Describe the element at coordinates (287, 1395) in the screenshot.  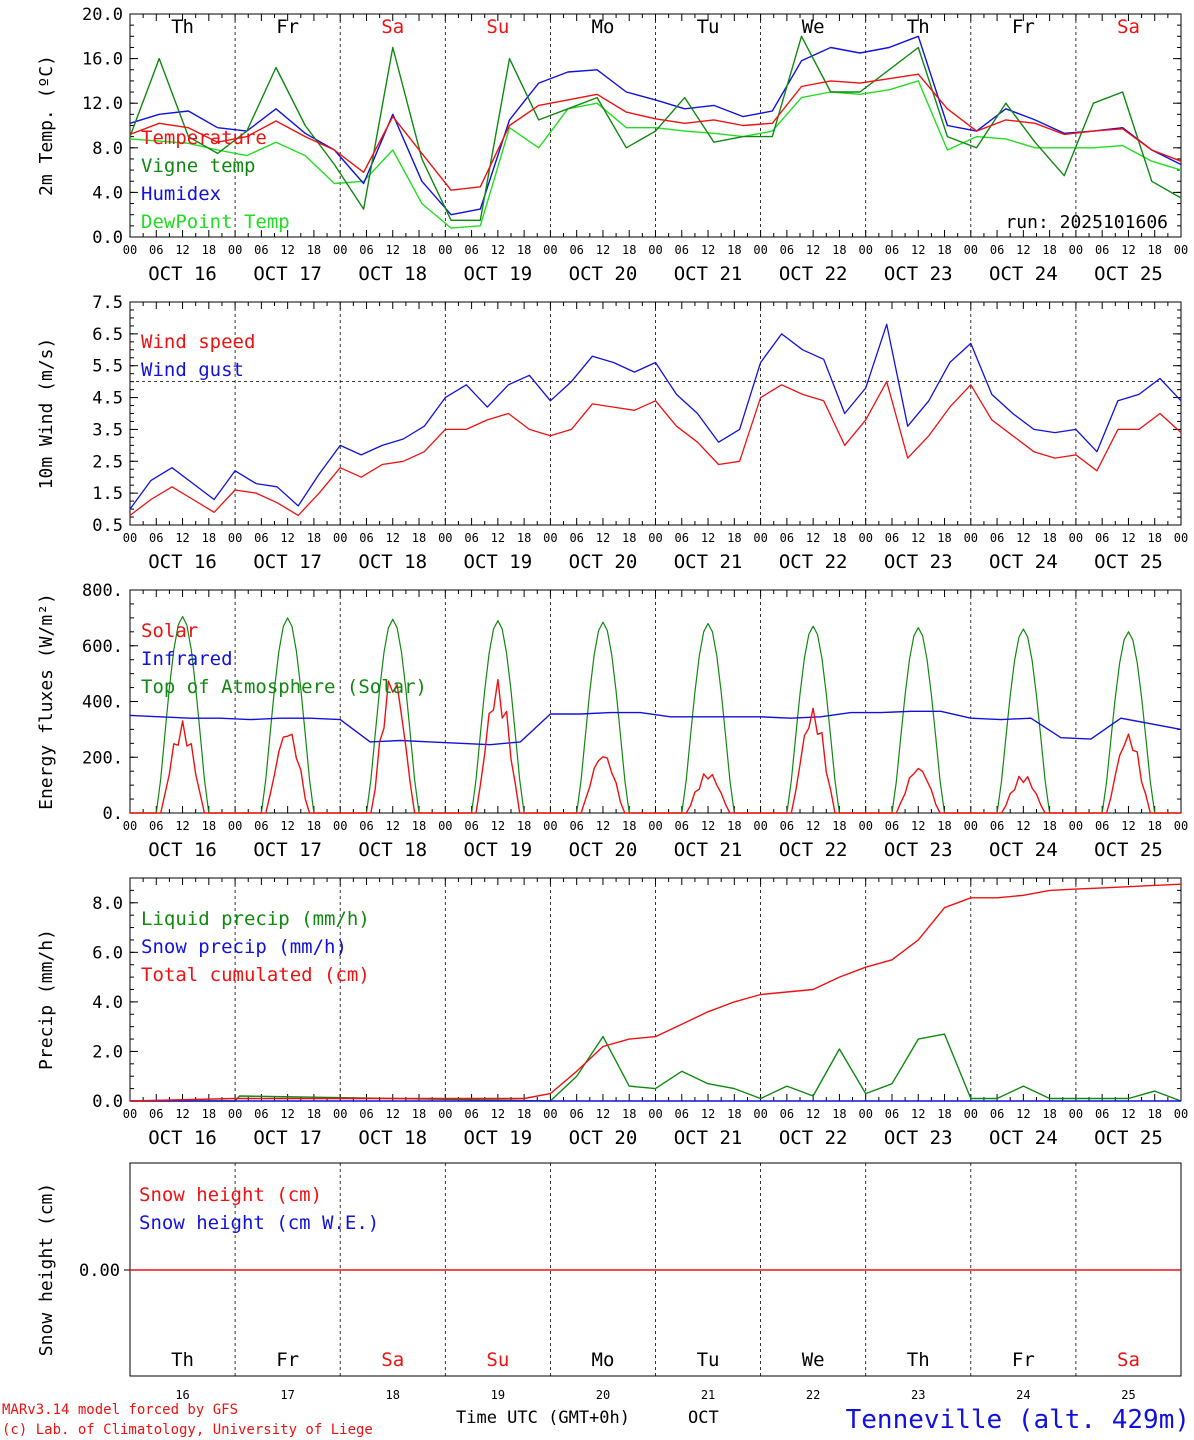
I see `day-number: 17` at that location.